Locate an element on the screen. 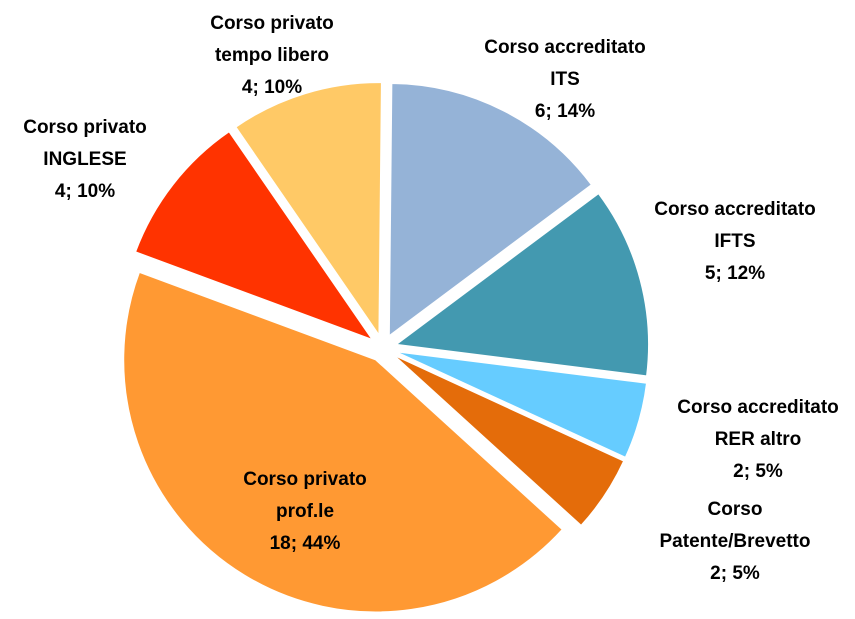 Image resolution: width=855 pixels, height=619 pixels. value-label: 6; 14% is located at coordinates (565, 111).